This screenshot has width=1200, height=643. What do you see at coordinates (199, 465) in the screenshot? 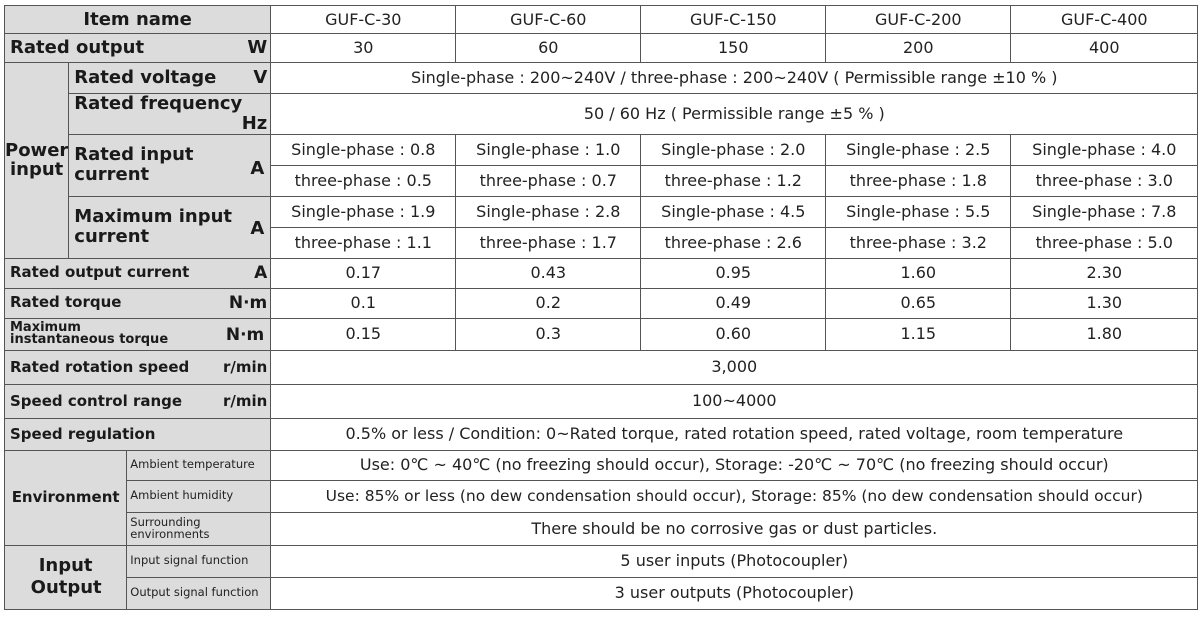
I see `ambient-temperature-label: Ambient temperature` at bounding box center [199, 465].